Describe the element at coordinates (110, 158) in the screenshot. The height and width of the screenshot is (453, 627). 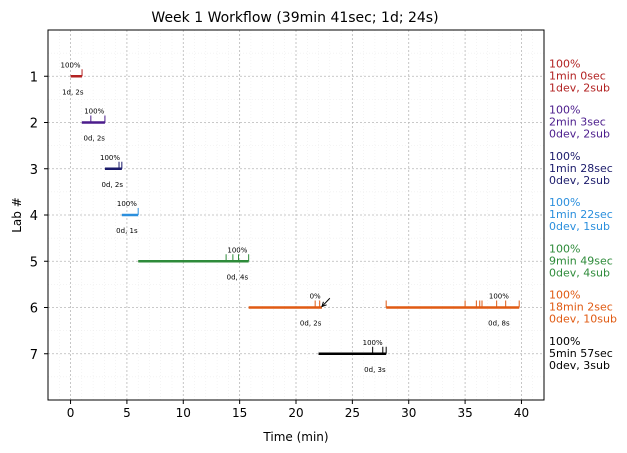
I see `lab-3-completion-label: 100%` at that location.